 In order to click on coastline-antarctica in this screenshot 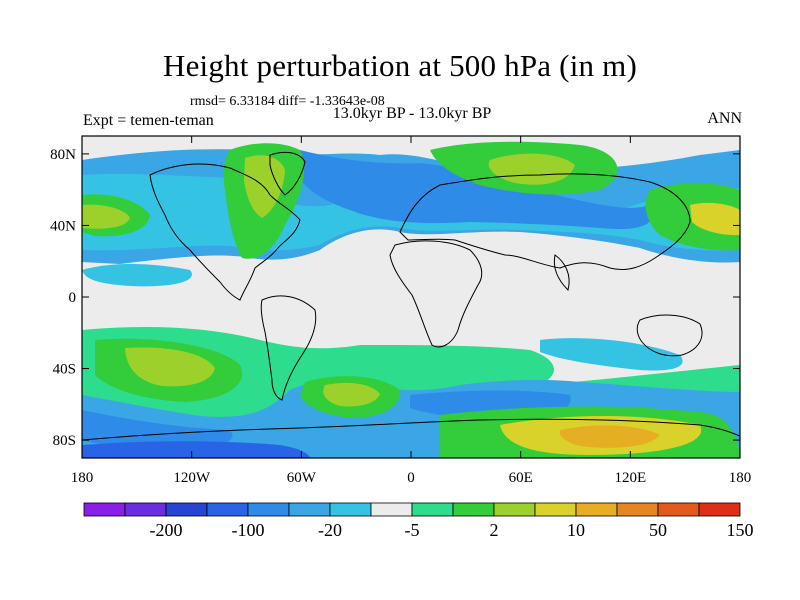, I will do `click(411, 429)`.